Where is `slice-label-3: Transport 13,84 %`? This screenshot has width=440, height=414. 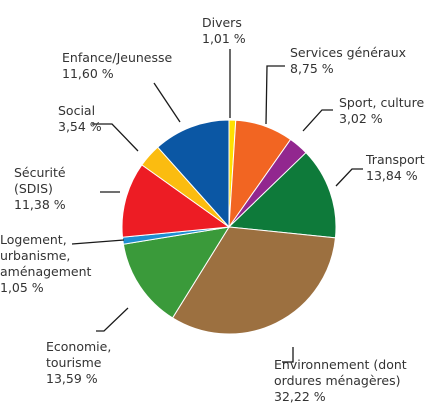
slice-label-3: Transport 13,84 % is located at coordinates (395, 167).